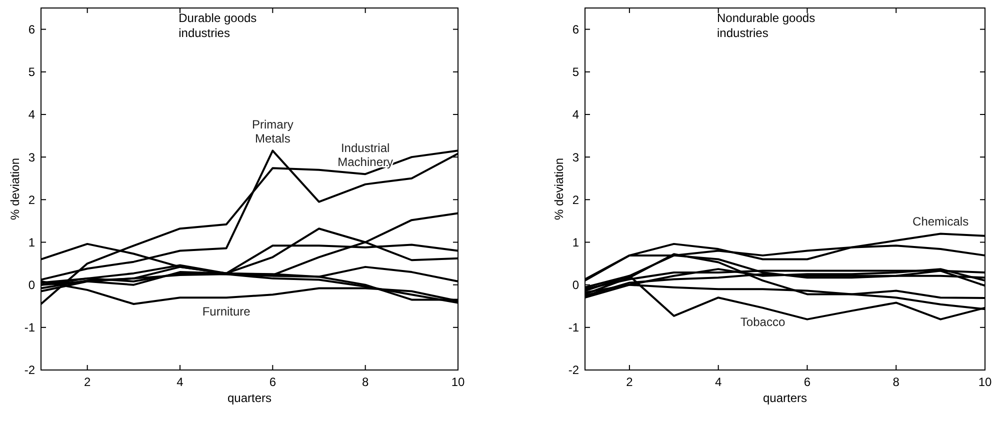 This screenshot has height=422, width=998. I want to click on annotation: Chemicals, so click(940, 221).